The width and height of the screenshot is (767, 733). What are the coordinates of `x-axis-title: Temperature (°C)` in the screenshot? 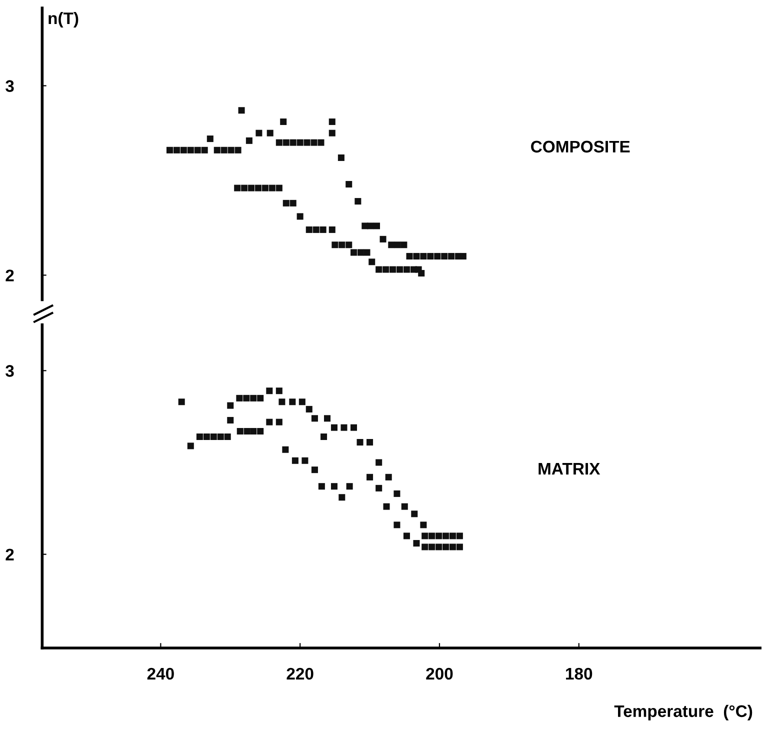 It's located at (683, 712).